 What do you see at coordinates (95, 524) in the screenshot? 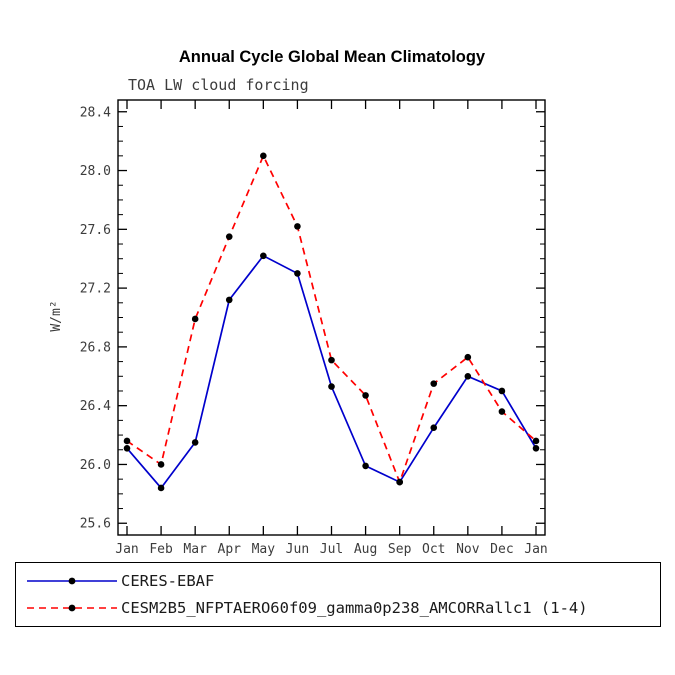
I see `svg-text: 25.6` at bounding box center [95, 524].